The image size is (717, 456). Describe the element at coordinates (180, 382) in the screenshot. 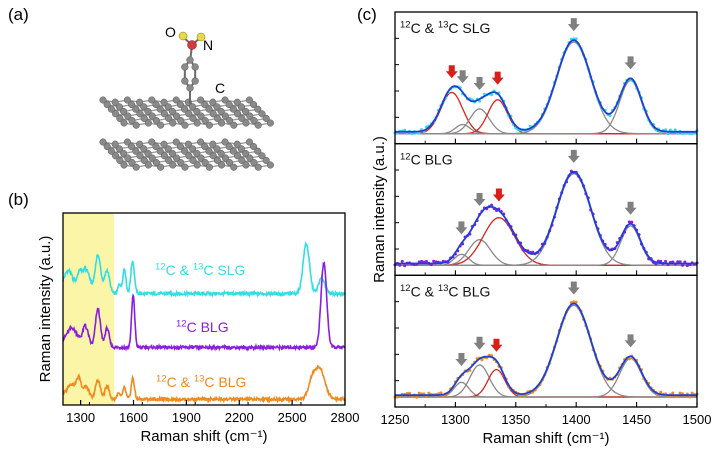

I see `series-label-2-part-1: C &` at that location.